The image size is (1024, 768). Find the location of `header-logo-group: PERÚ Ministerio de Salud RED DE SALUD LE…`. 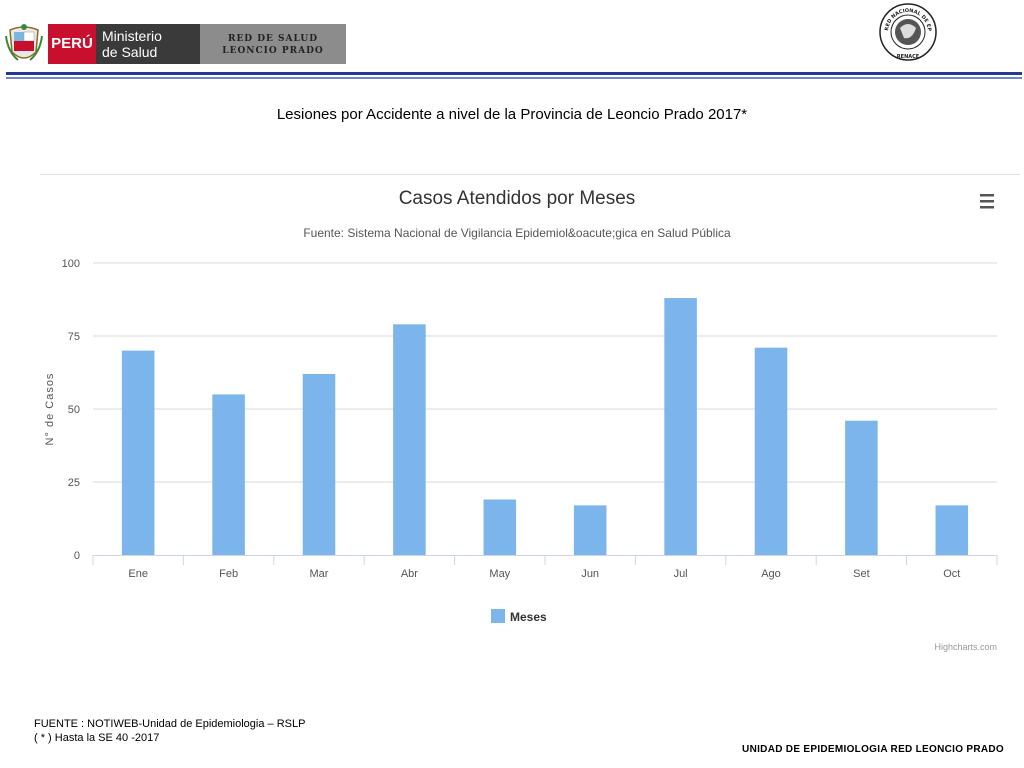

header-logo-group: PERÚ Ministerio de Salud RED DE SALUD LE… is located at coordinates (175, 45).